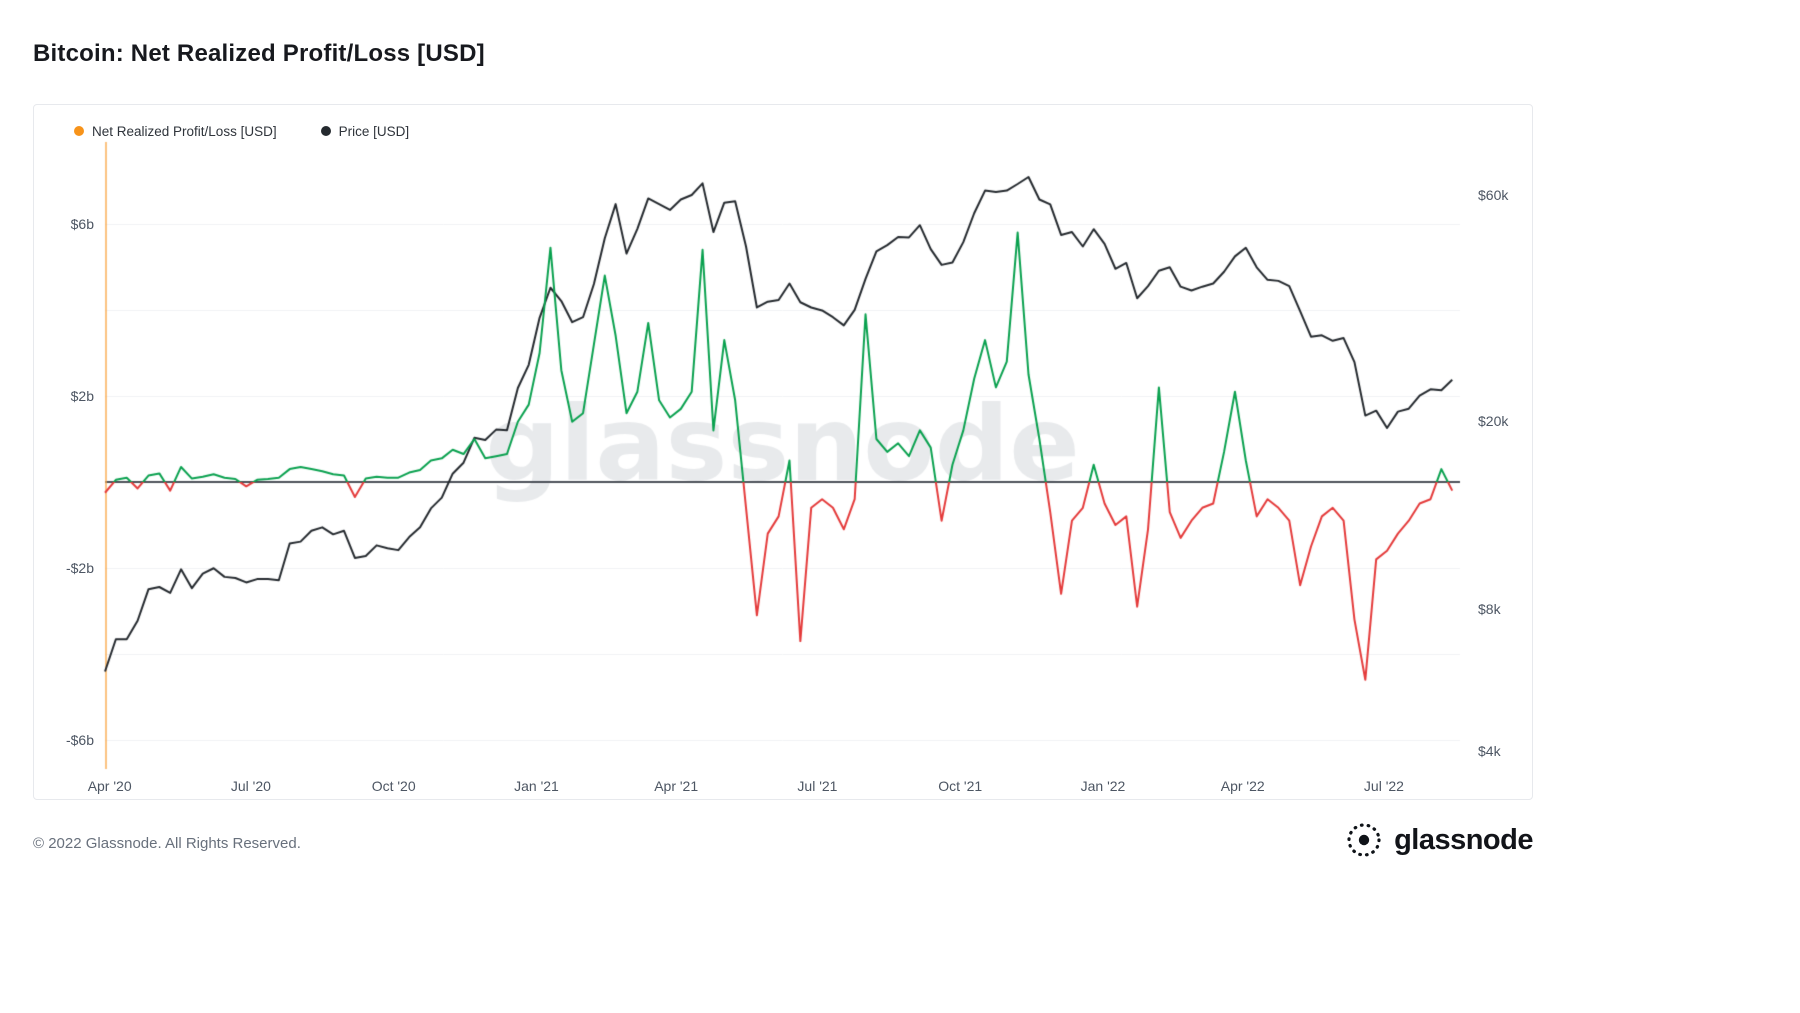 The image size is (1800, 1013). I want to click on glassnode-logo-icon, so click(1364, 840).